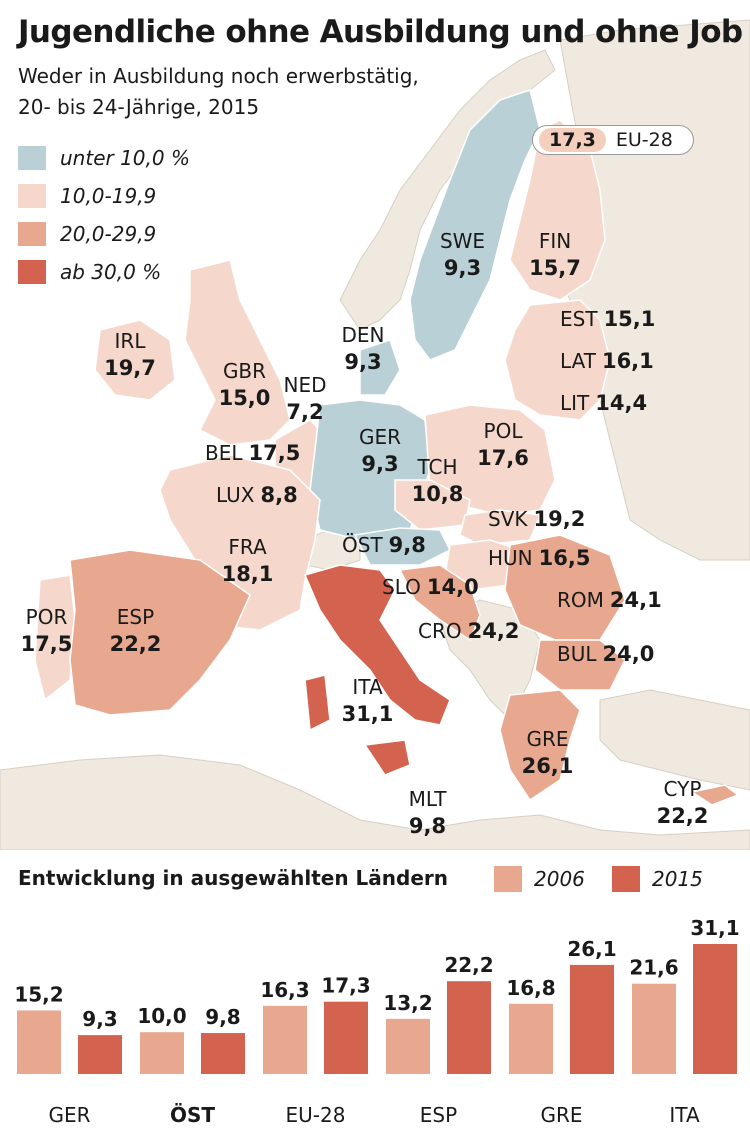 The width and height of the screenshot is (750, 1146). Describe the element at coordinates (530, 988) in the screenshot. I see `data-label-gre-2006: 16,8` at that location.